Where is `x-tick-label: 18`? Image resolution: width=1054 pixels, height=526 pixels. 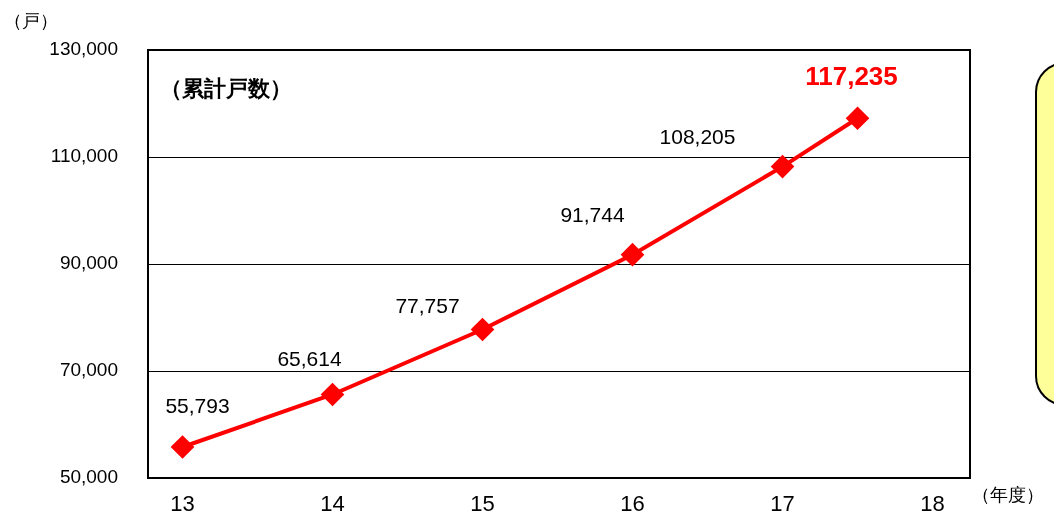 x-tick-label: 18 is located at coordinates (932, 504).